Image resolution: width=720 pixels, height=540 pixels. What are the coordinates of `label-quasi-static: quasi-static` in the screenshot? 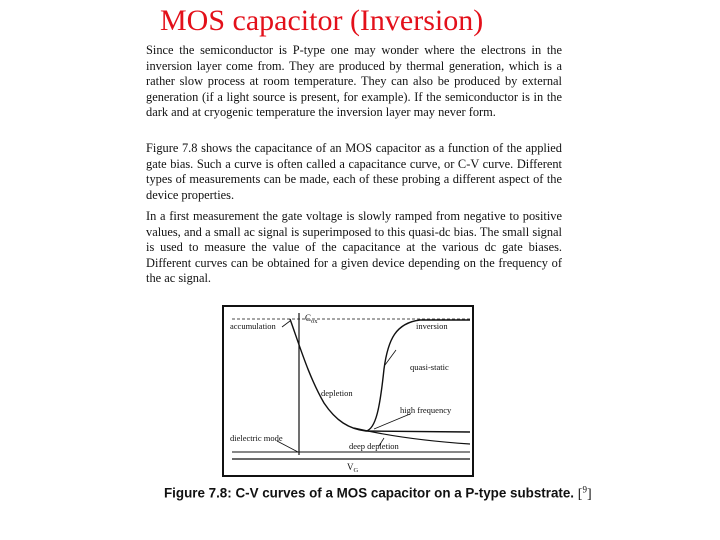 It's located at (429, 367).